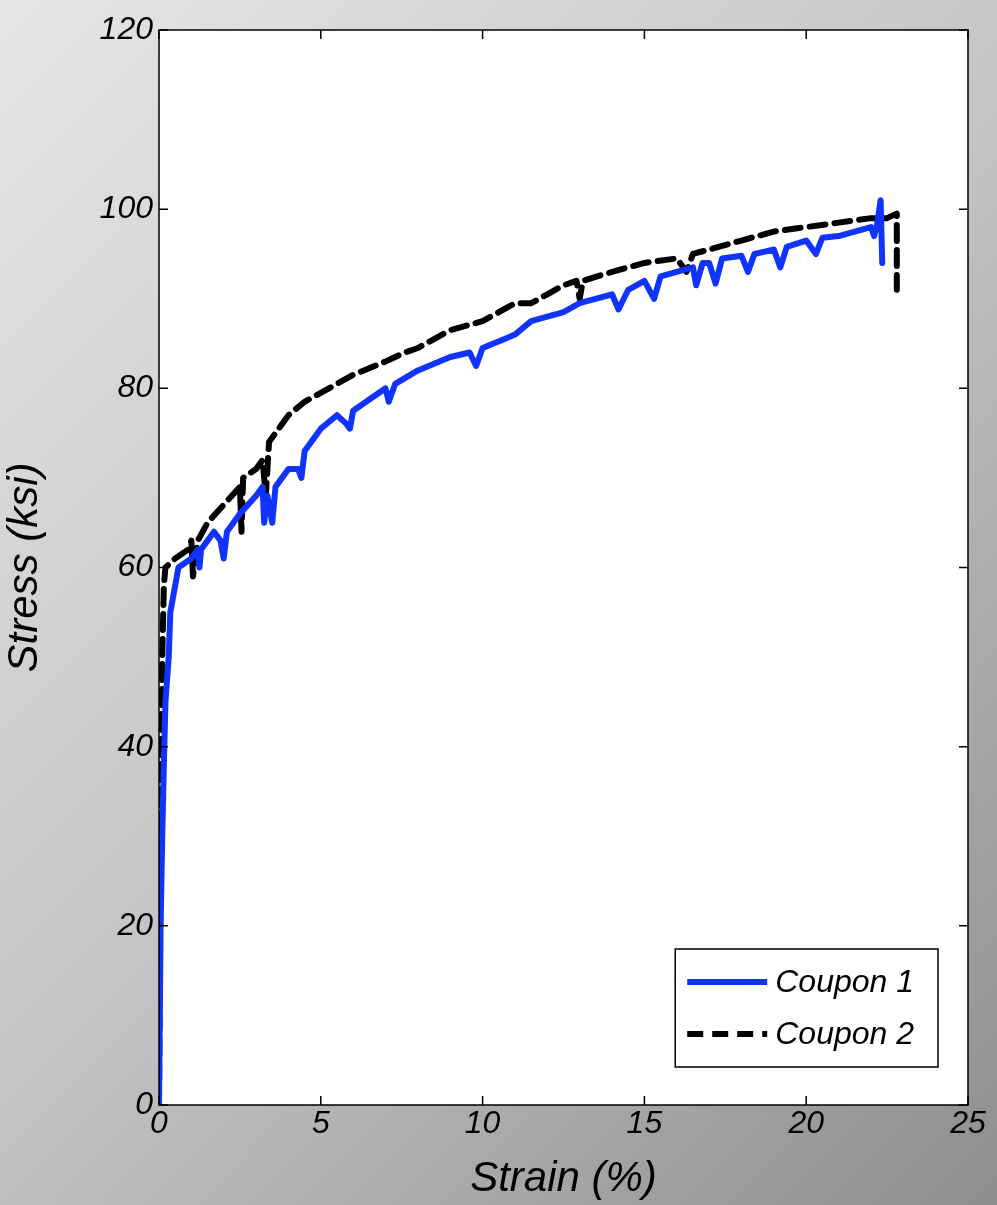 This screenshot has height=1205, width=997. I want to click on y-tick-label: 80, so click(135, 386).